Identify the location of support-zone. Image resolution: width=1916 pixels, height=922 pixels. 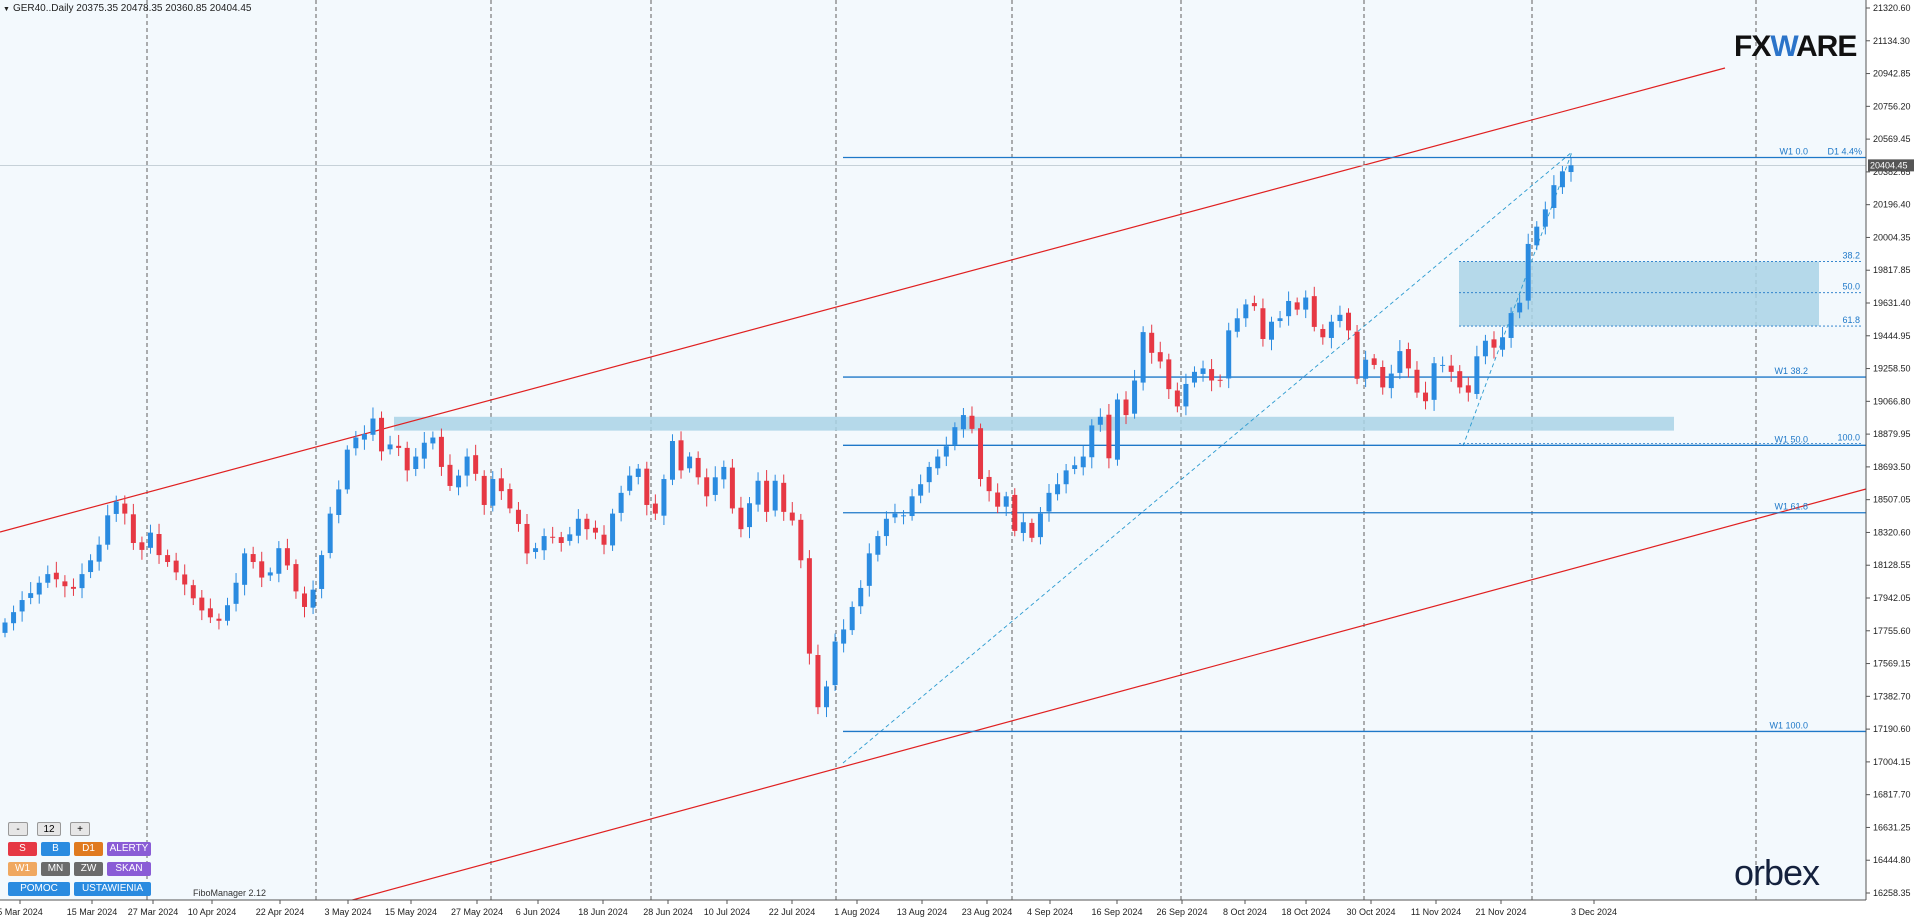
(1034, 423).